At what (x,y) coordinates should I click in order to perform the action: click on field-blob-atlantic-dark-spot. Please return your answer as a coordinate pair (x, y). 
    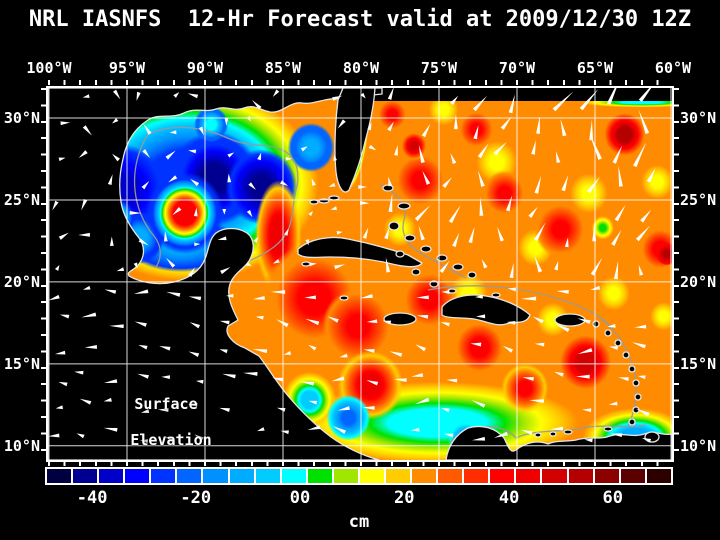
    Looking at the image, I should click on (663, 254).